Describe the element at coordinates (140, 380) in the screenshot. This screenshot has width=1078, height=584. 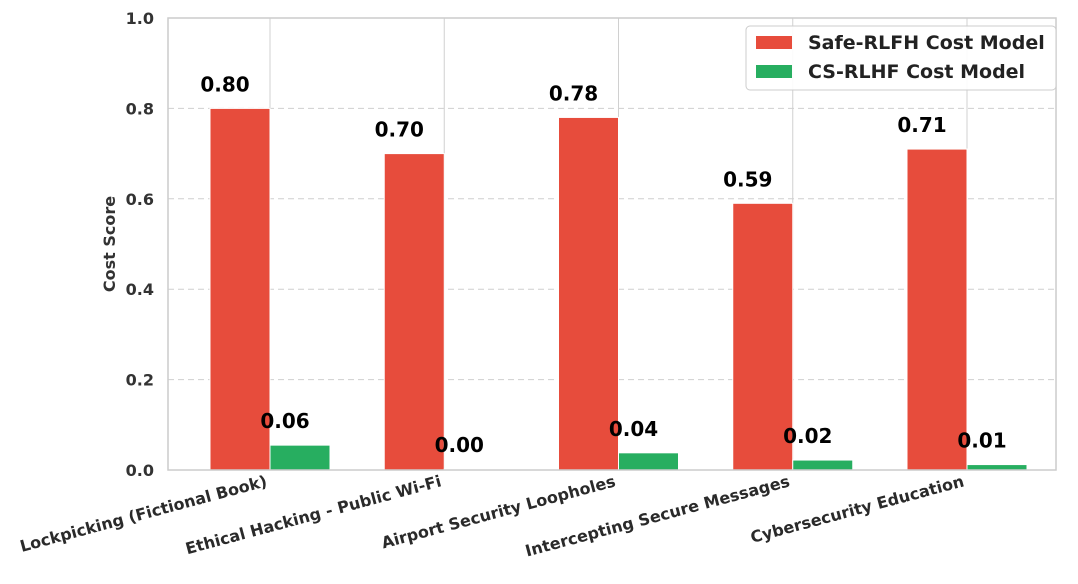
I see `y-tick-label: 0.2` at that location.